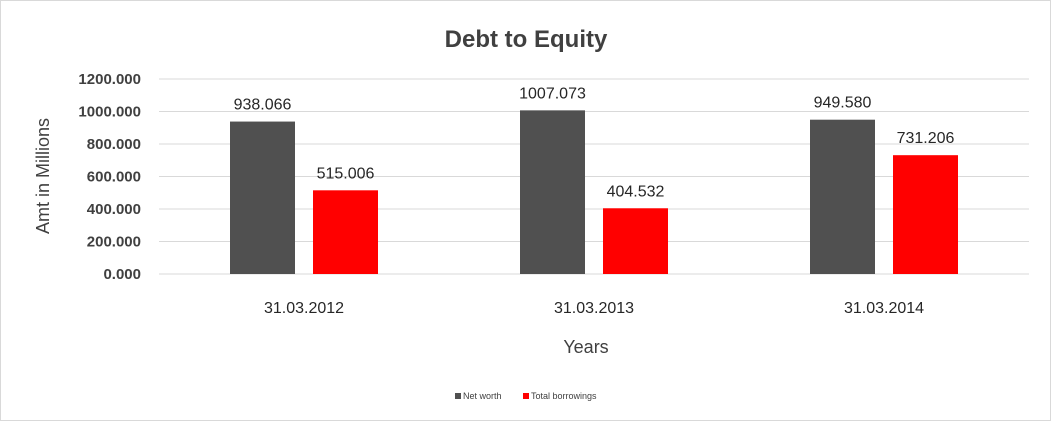  Describe the element at coordinates (926, 138) in the screenshot. I see `data-label: 731.206` at that location.